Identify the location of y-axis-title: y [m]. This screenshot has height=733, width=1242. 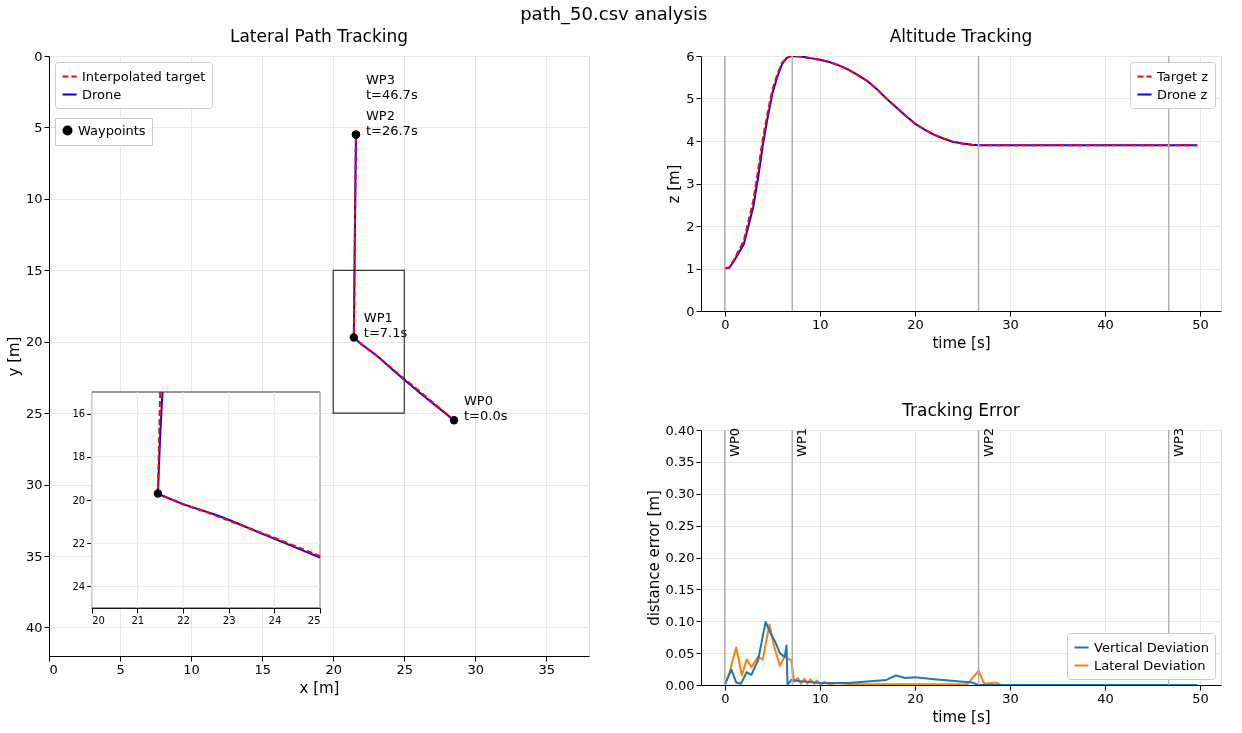
(13, 356).